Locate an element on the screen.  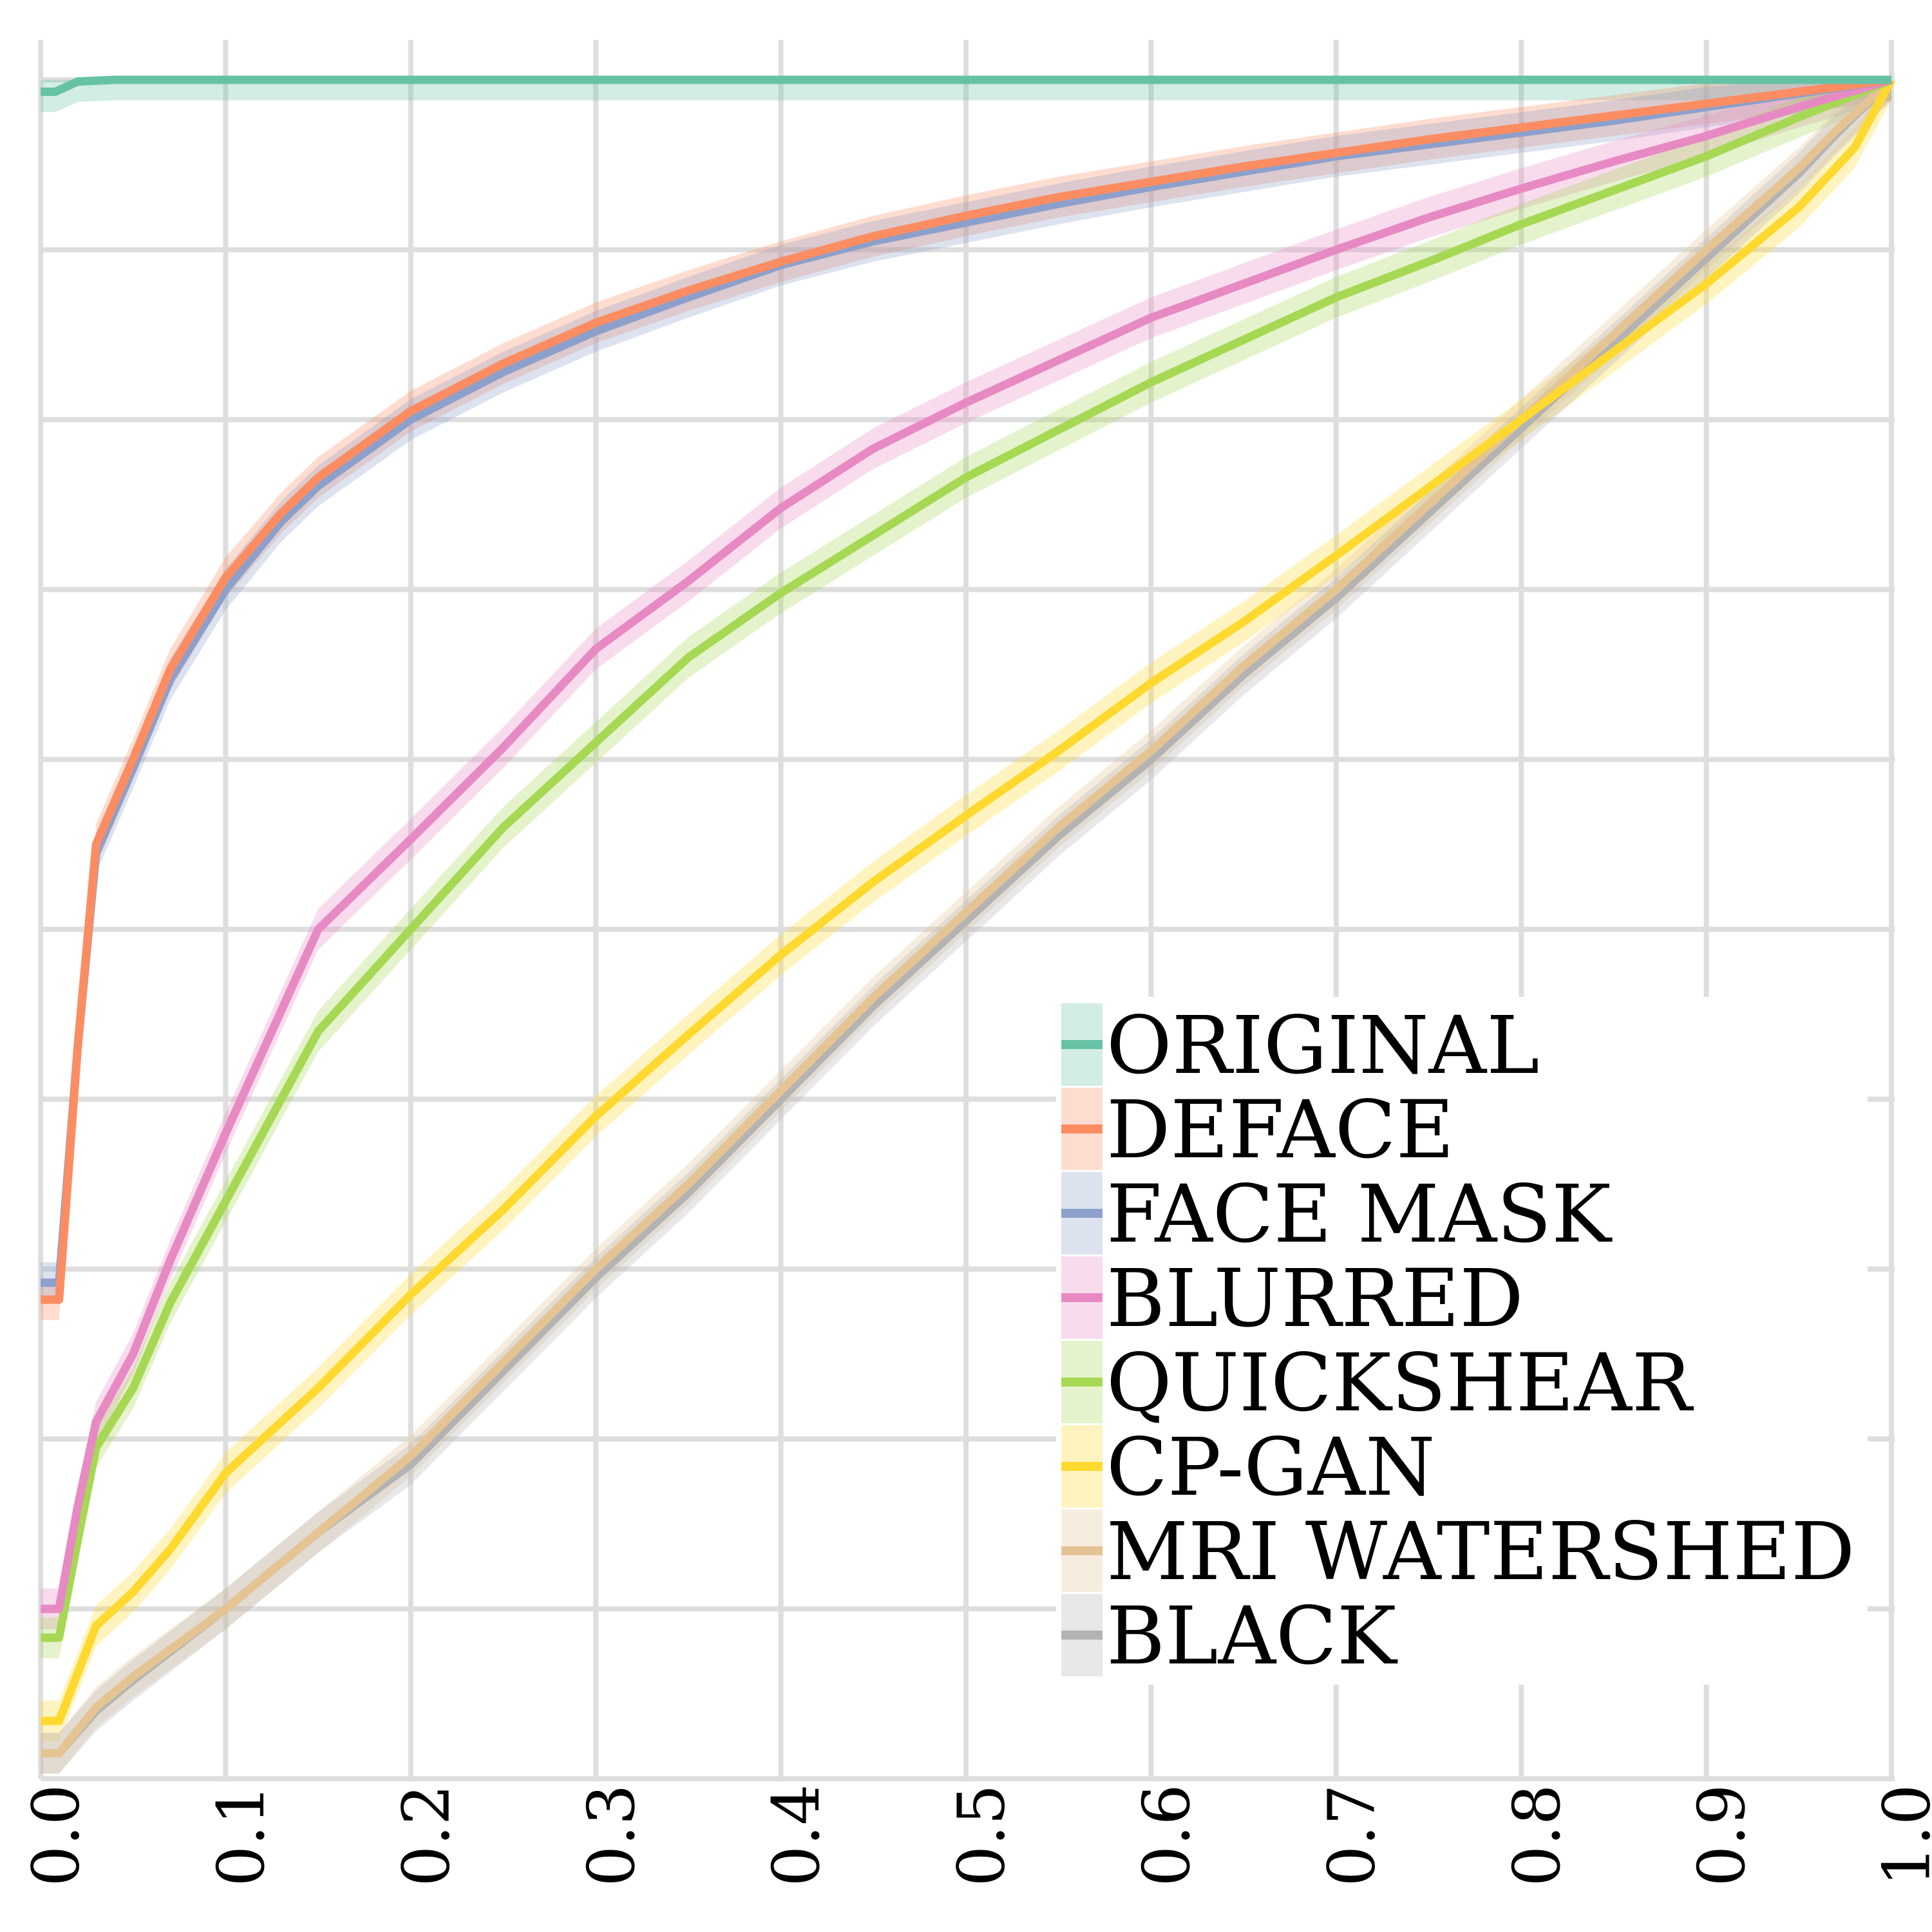
x-tick-labels: 0.0 0.1 0.2 0.3 0.4 0.5 0.6 0.7 0.8 0.9 1.0 is located at coordinates (975, 1835).